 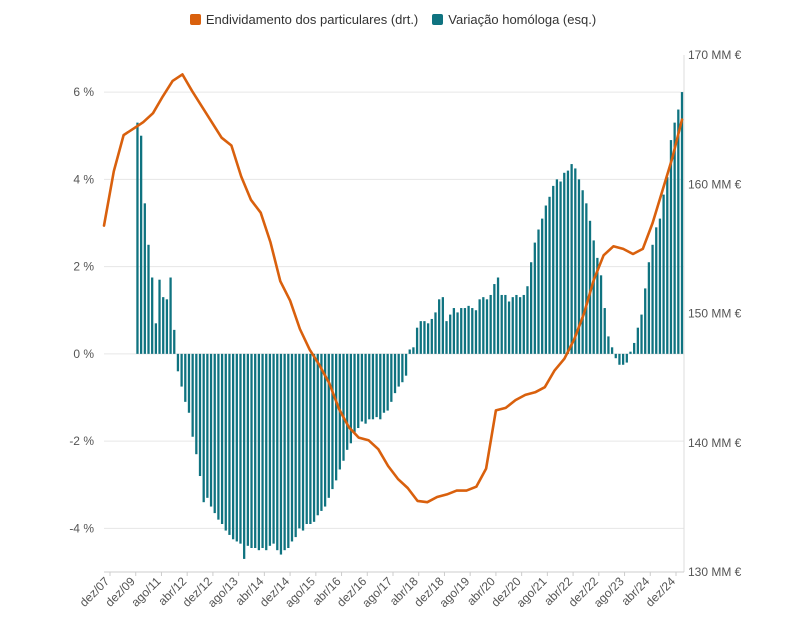 What do you see at coordinates (81, 441) in the screenshot?
I see `left-tick-label: -2 %` at bounding box center [81, 441].